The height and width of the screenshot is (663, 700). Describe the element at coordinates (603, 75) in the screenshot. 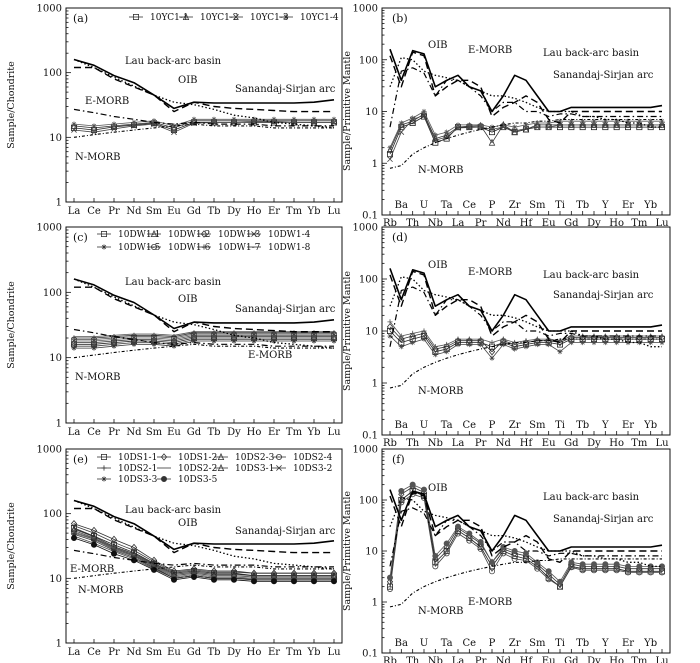

I see `ref-label-b-3: Sanandaj-Sirjan arc` at that location.